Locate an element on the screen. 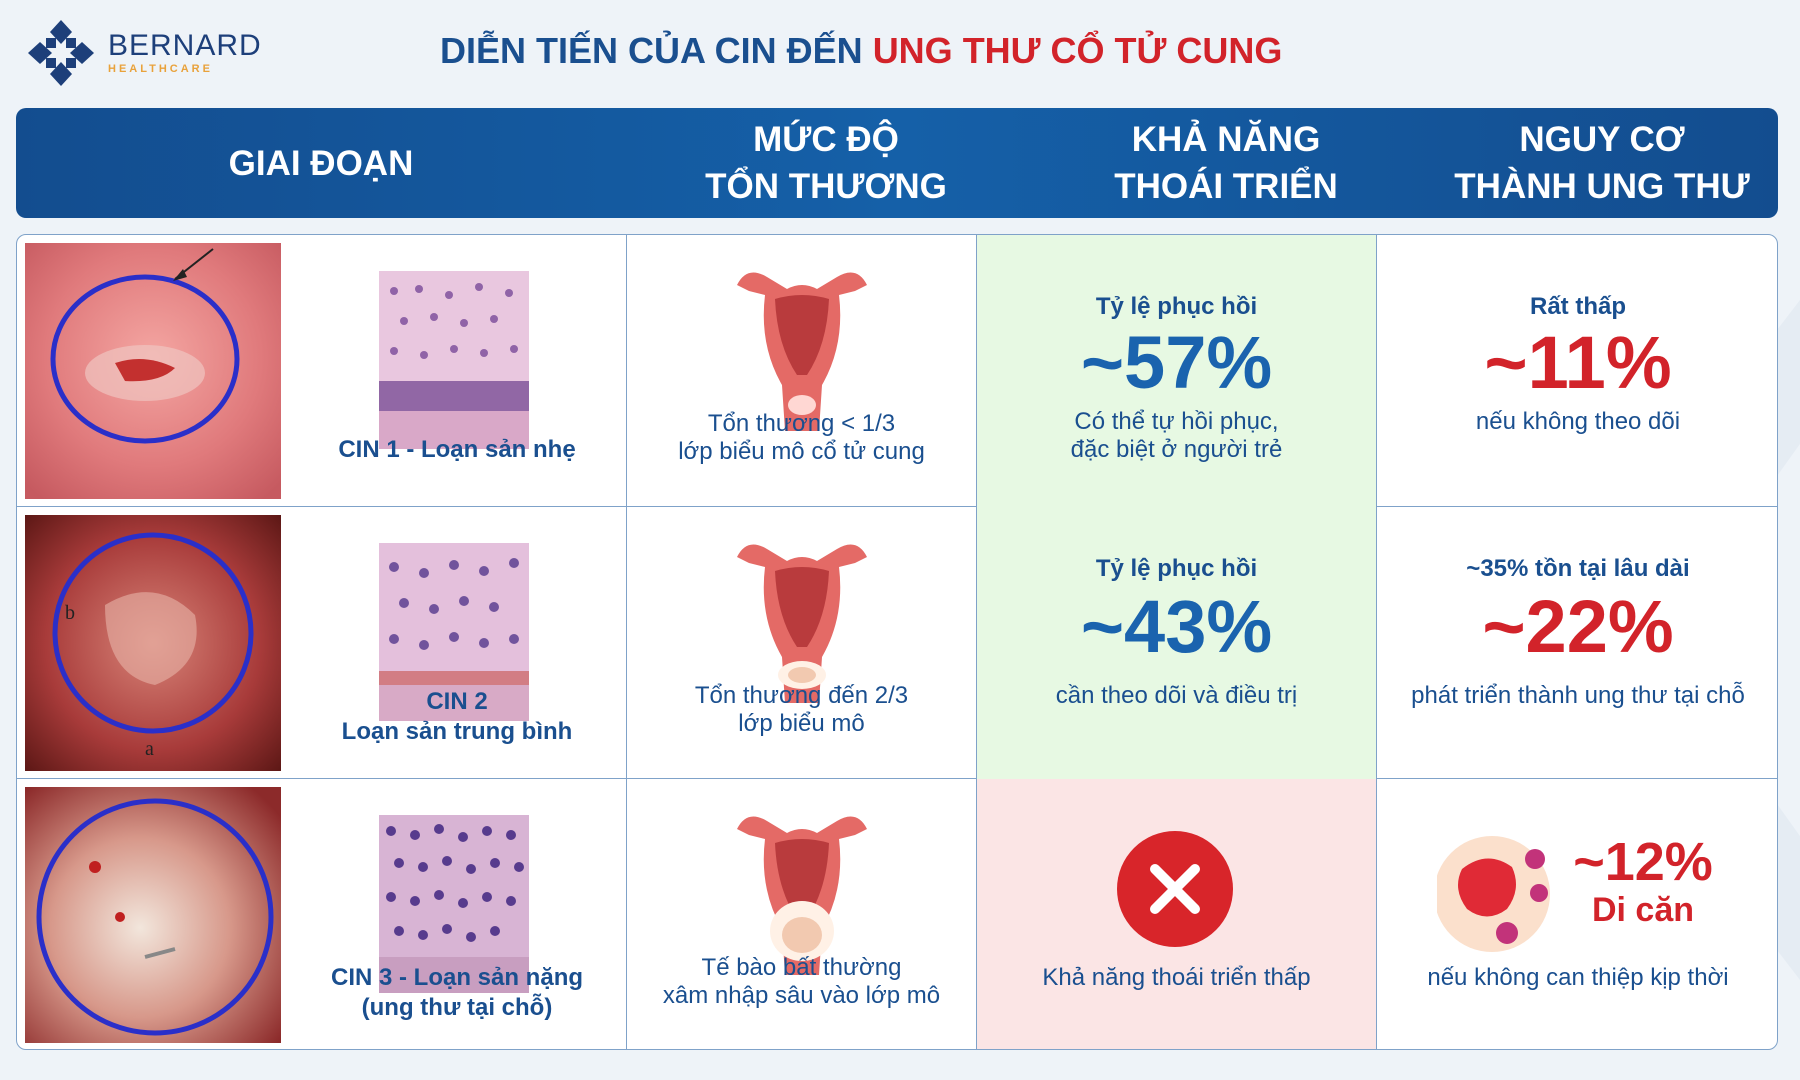 The image size is (1800, 1080). stage-cell: CIN 3 - Loạn sản nặng (ung thư tại chỗ) is located at coordinates (322, 914).